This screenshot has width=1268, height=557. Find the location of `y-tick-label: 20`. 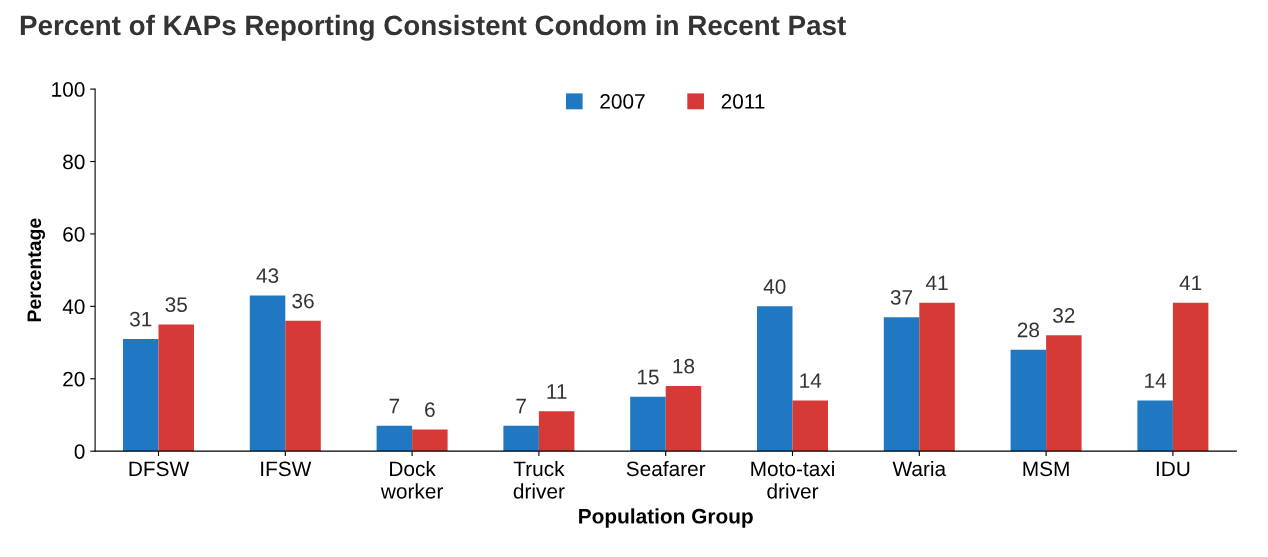

y-tick-label: 20 is located at coordinates (74, 379).